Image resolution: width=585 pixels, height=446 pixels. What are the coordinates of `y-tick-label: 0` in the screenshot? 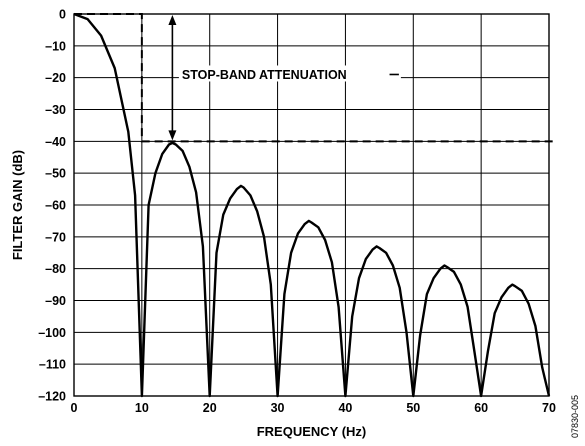 It's located at (62, 15).